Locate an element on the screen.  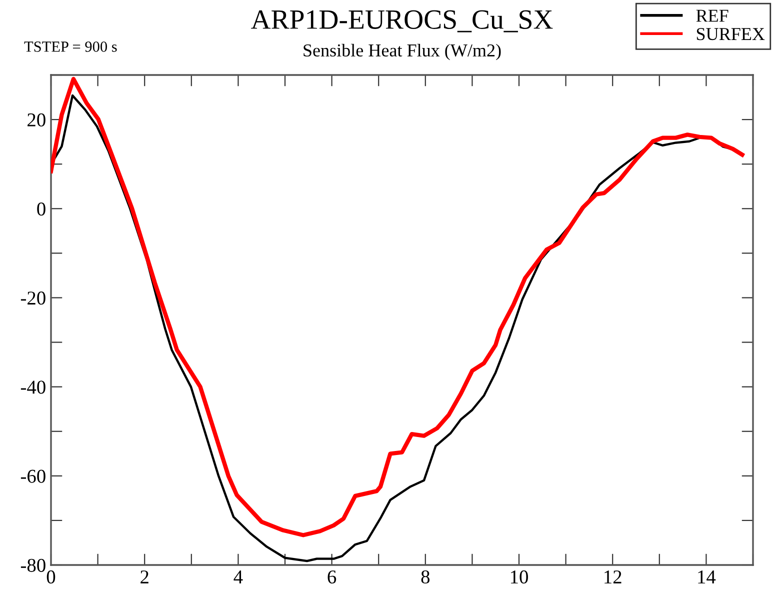
y-tick-label: -60 is located at coordinates (33, 476).